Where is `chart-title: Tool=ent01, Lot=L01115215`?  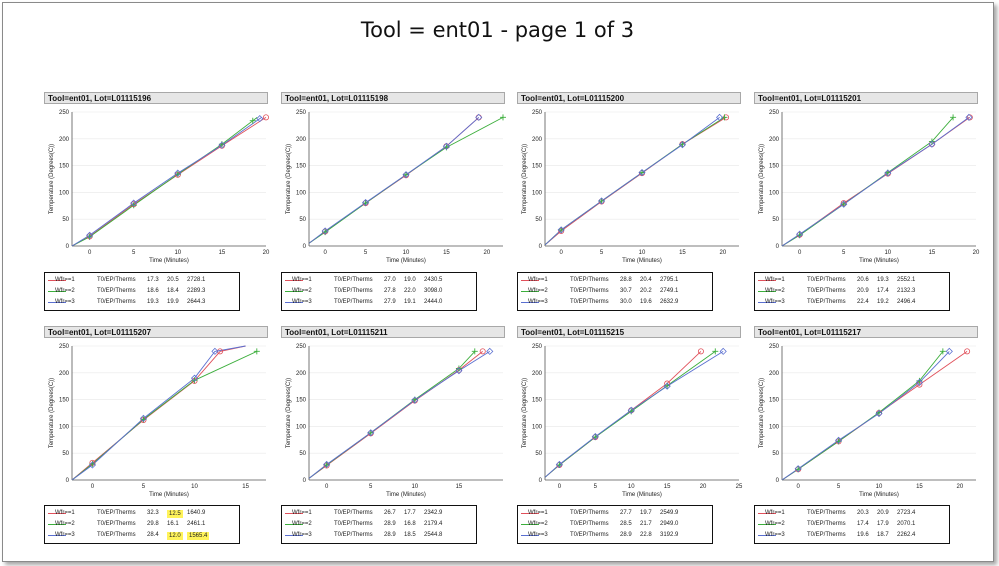 chart-title: Tool=ent01, Lot=L01115215 is located at coordinates (629, 332).